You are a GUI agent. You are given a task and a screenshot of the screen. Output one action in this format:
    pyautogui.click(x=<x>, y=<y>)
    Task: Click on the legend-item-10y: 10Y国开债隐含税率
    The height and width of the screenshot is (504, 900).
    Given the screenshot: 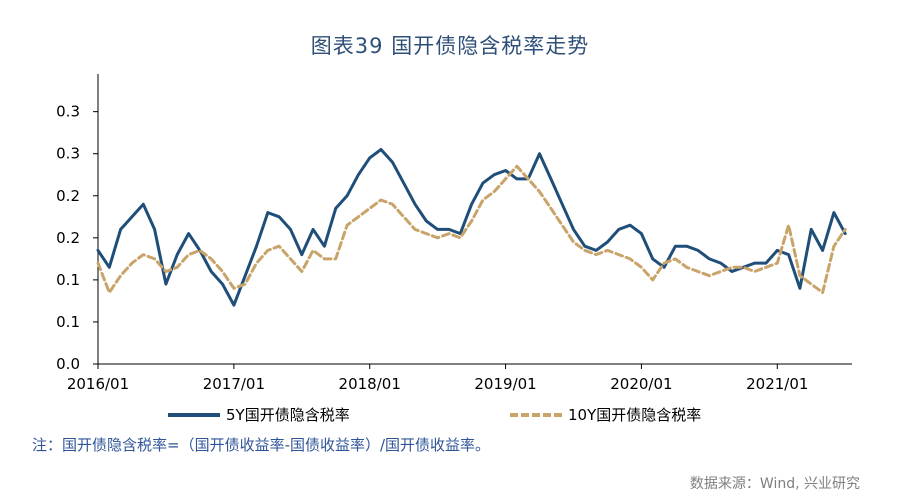 What is the action you would take?
    pyautogui.click(x=605, y=414)
    